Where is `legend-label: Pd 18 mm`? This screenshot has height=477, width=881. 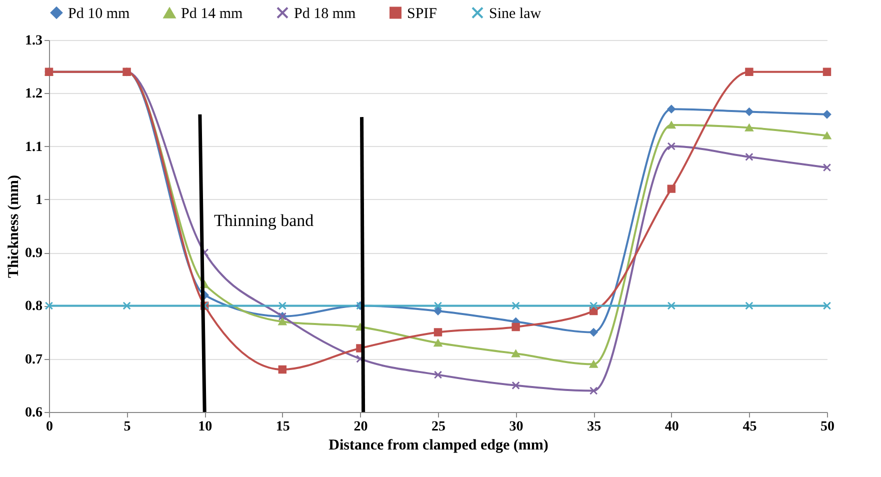
legend-label: Pd 18 mm is located at coordinates (325, 14).